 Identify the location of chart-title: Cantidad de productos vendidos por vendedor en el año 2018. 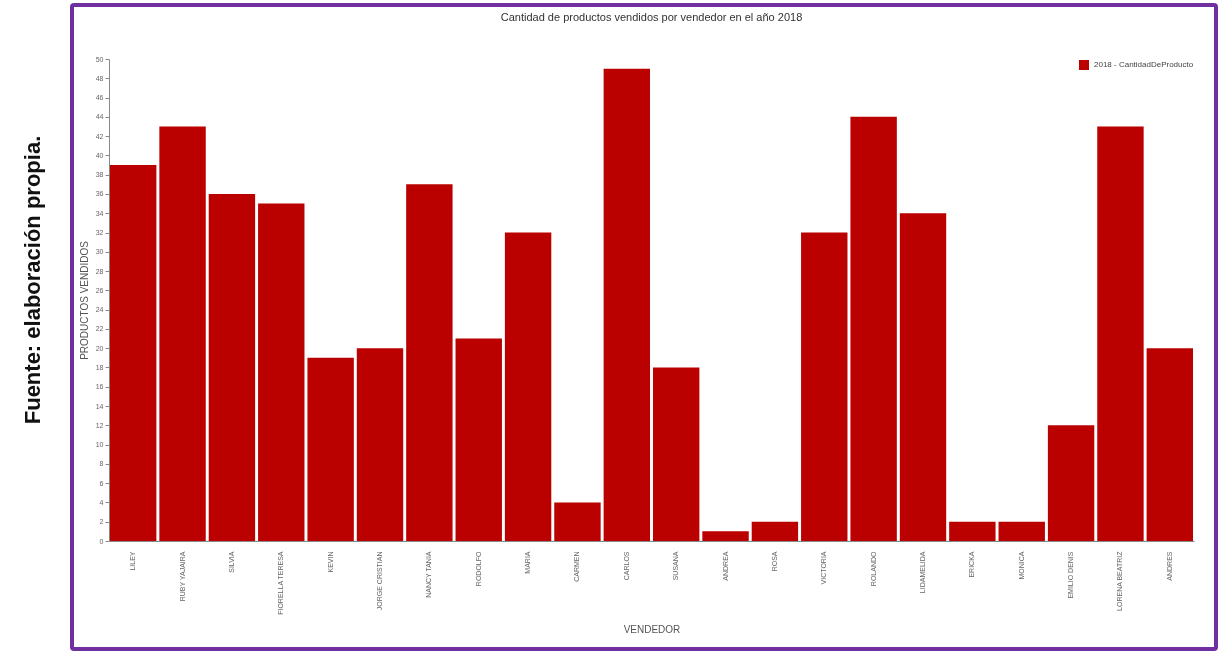
(651, 17).